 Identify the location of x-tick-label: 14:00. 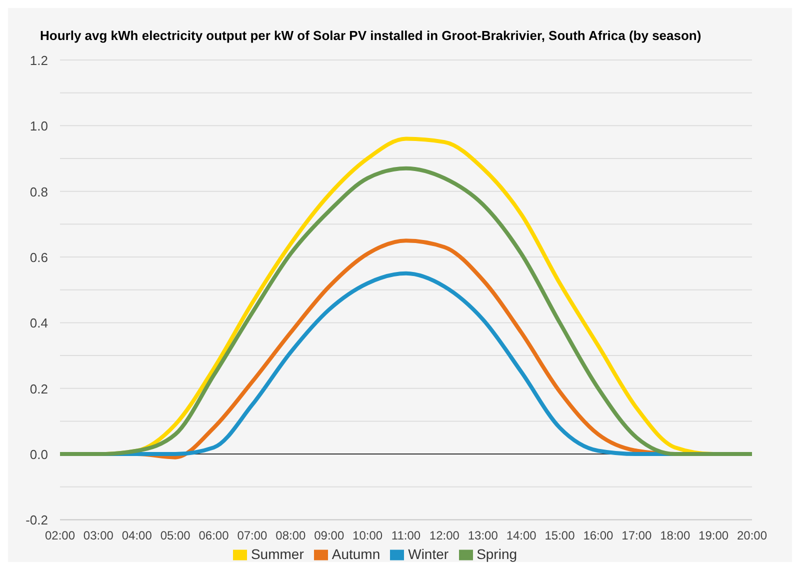
(521, 535).